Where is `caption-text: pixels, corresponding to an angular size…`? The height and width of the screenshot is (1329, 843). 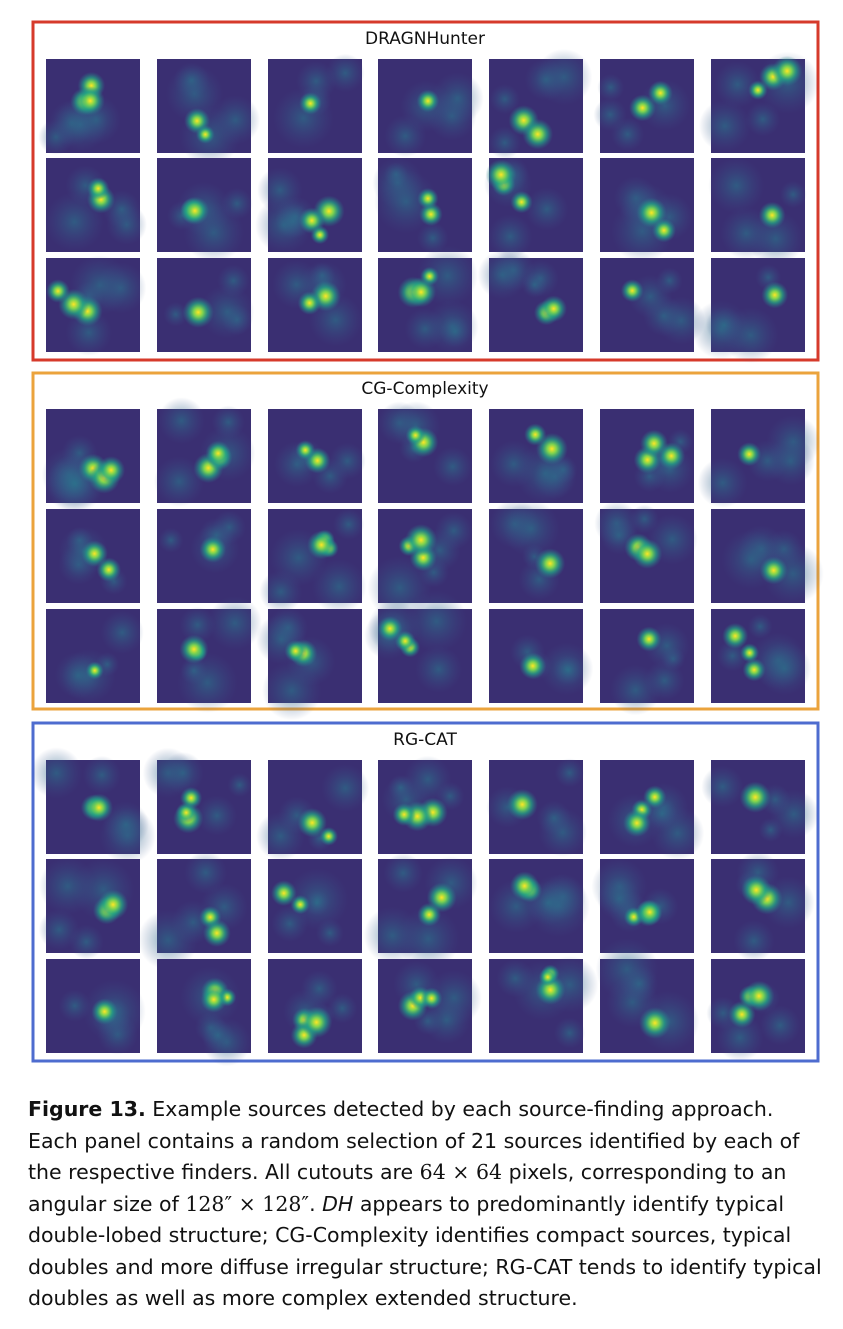
caption-text: pixels, corresponding to an angular size… is located at coordinates (407, 1188).